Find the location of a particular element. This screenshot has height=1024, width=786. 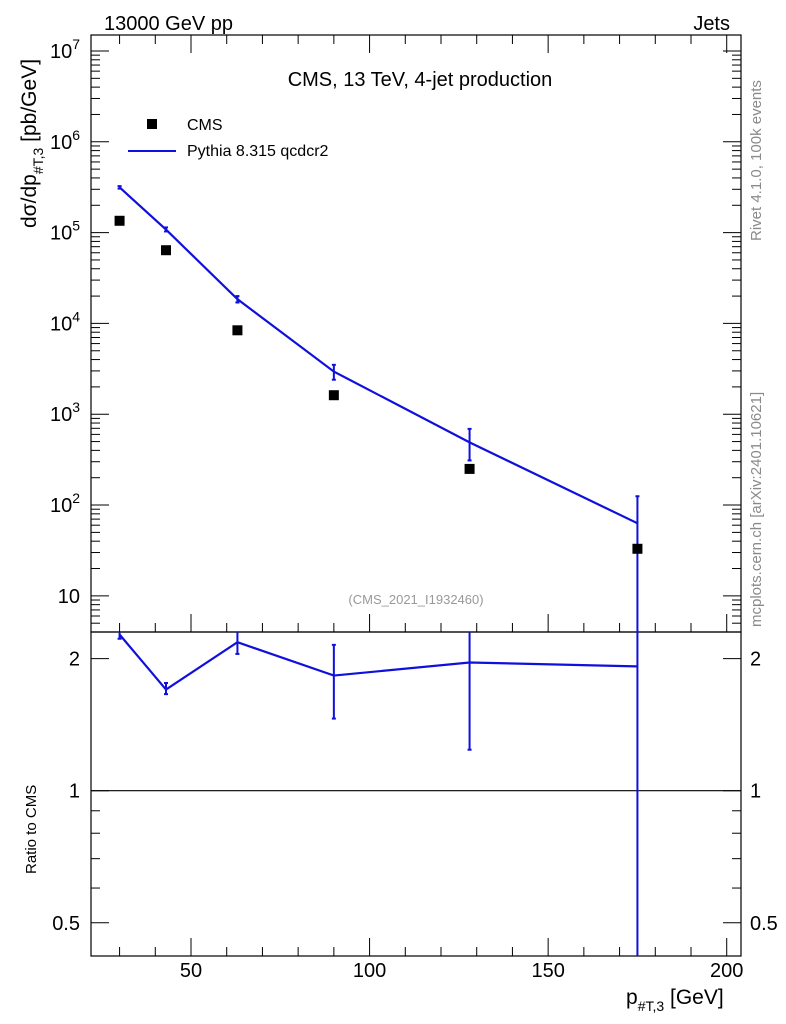

y-tick-label-ratio: 2 is located at coordinates (74, 660).